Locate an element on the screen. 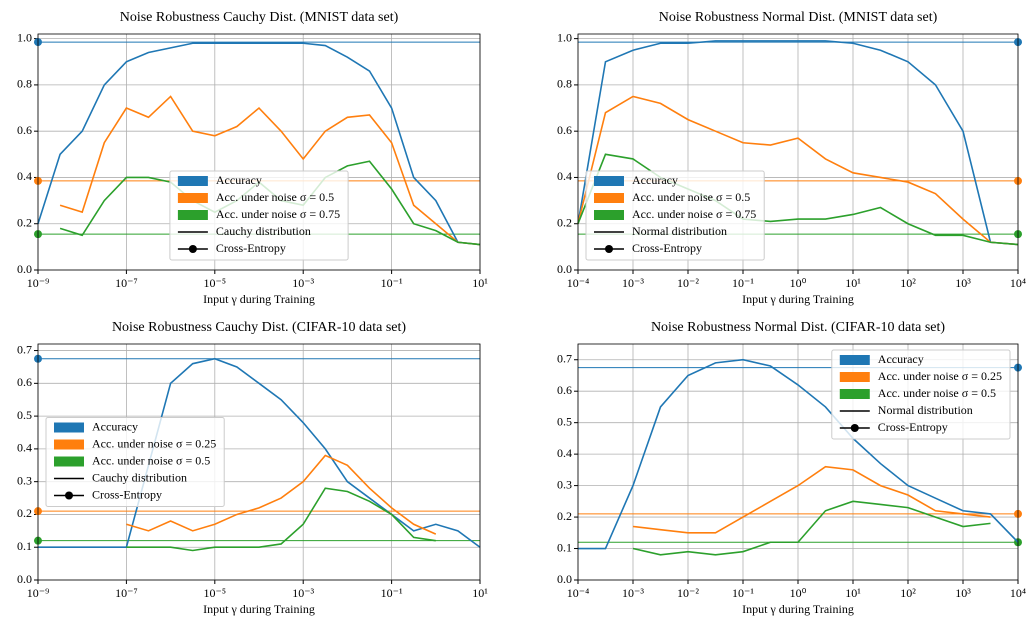 This screenshot has height=628, width=1031. legend-label: Acc. under noise σ = 0.25 is located at coordinates (940, 376).